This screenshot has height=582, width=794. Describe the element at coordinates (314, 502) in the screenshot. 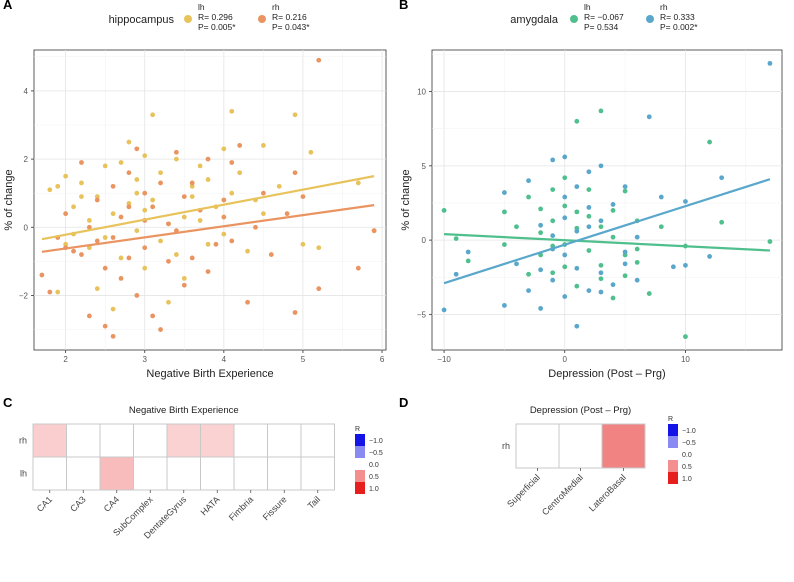

I see `heatmap-col-label: Tail` at that location.